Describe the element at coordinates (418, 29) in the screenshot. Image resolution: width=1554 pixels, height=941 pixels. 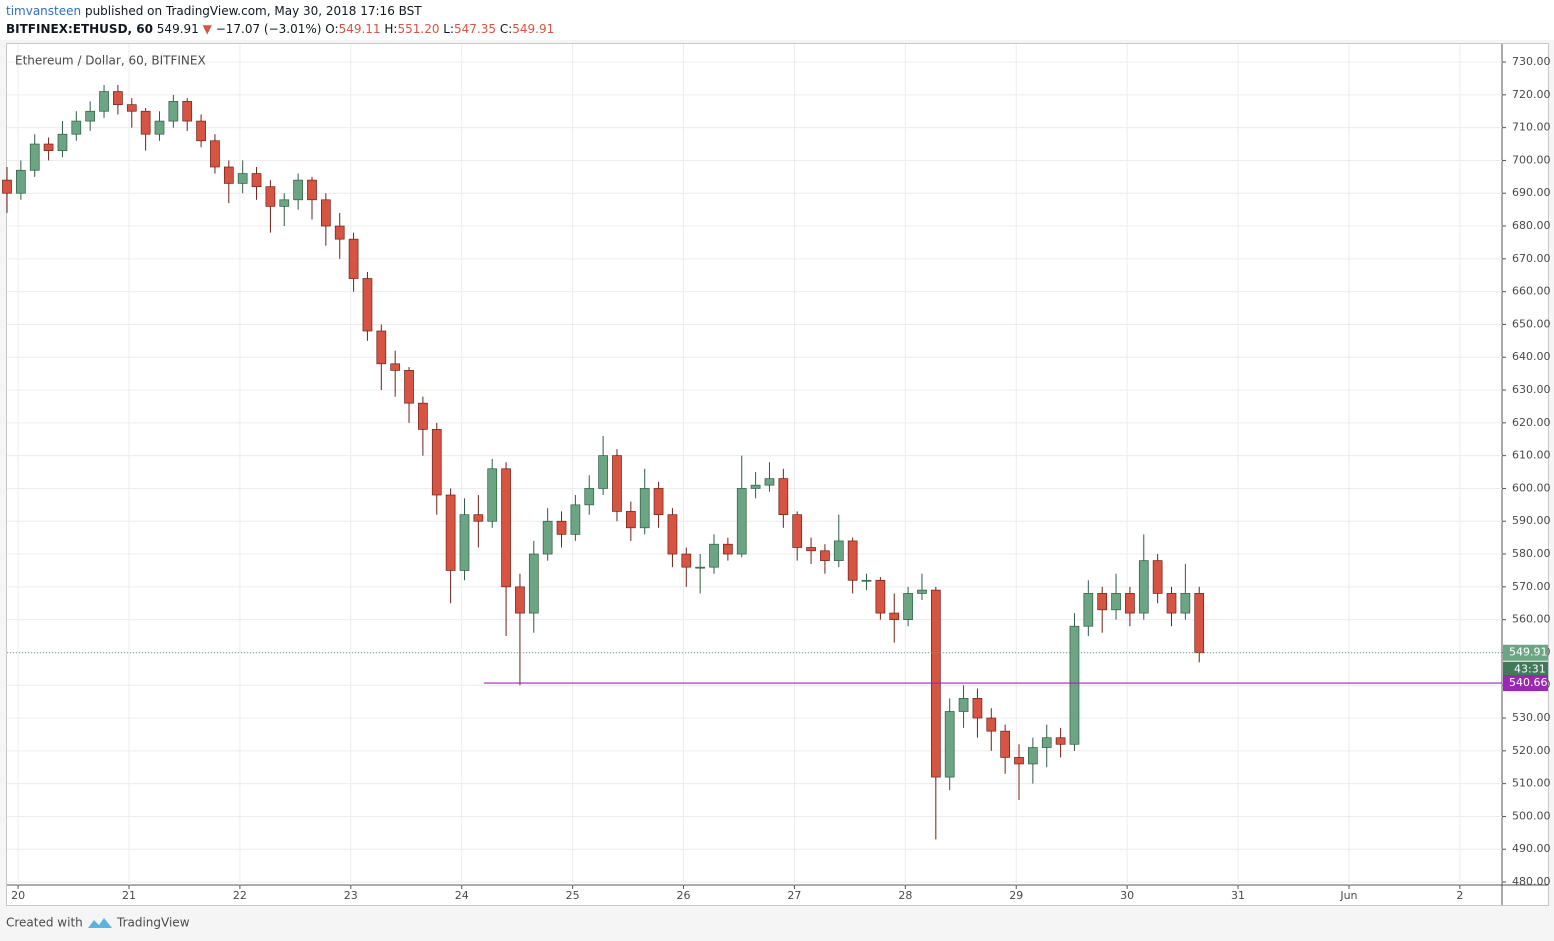
I see `h-value: 551.20` at that location.